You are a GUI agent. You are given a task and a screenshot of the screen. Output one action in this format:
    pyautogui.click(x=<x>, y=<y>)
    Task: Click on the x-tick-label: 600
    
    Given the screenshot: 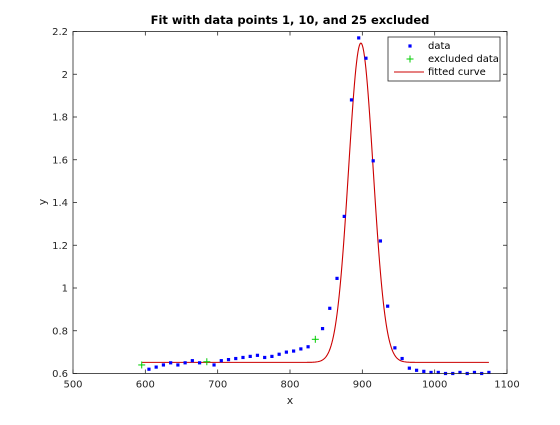 What is the action you would take?
    pyautogui.click(x=145, y=385)
    